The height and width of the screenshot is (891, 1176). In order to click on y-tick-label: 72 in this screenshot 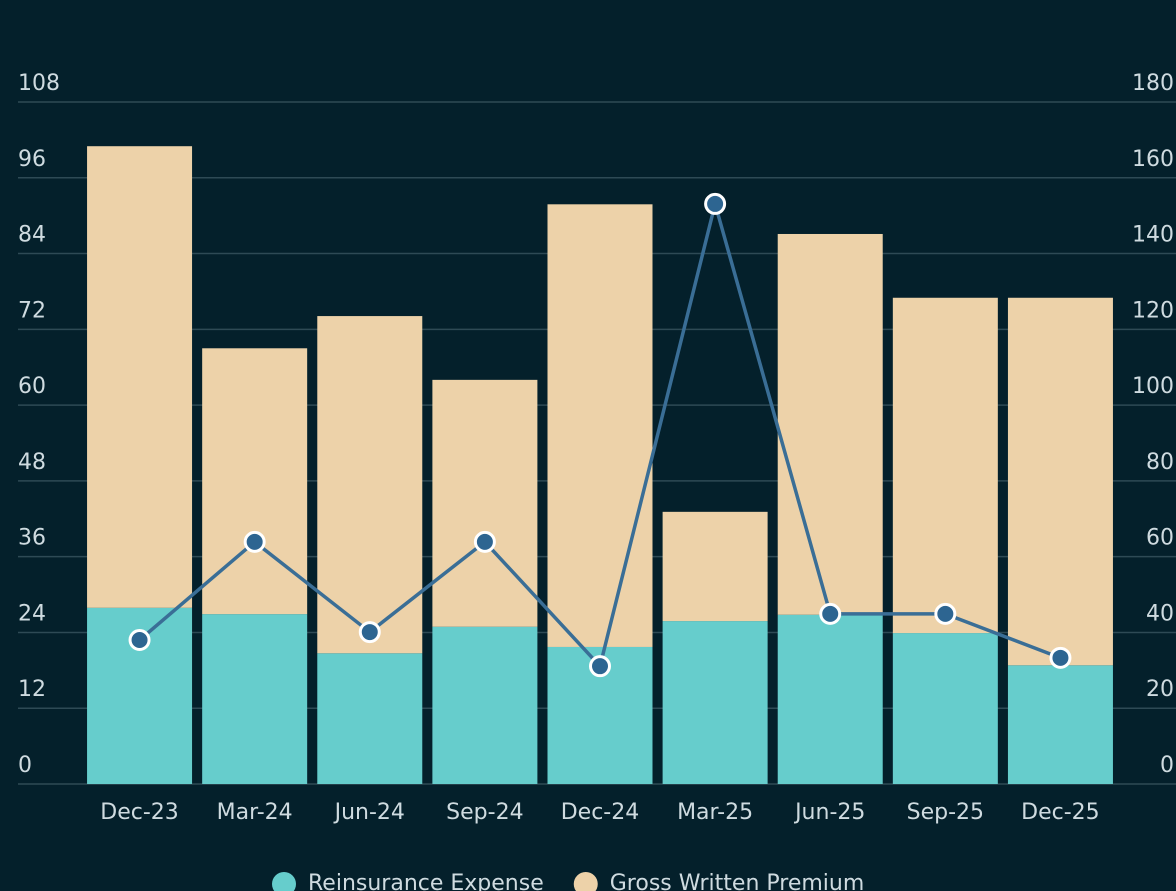, I will do `click(32, 310)`.